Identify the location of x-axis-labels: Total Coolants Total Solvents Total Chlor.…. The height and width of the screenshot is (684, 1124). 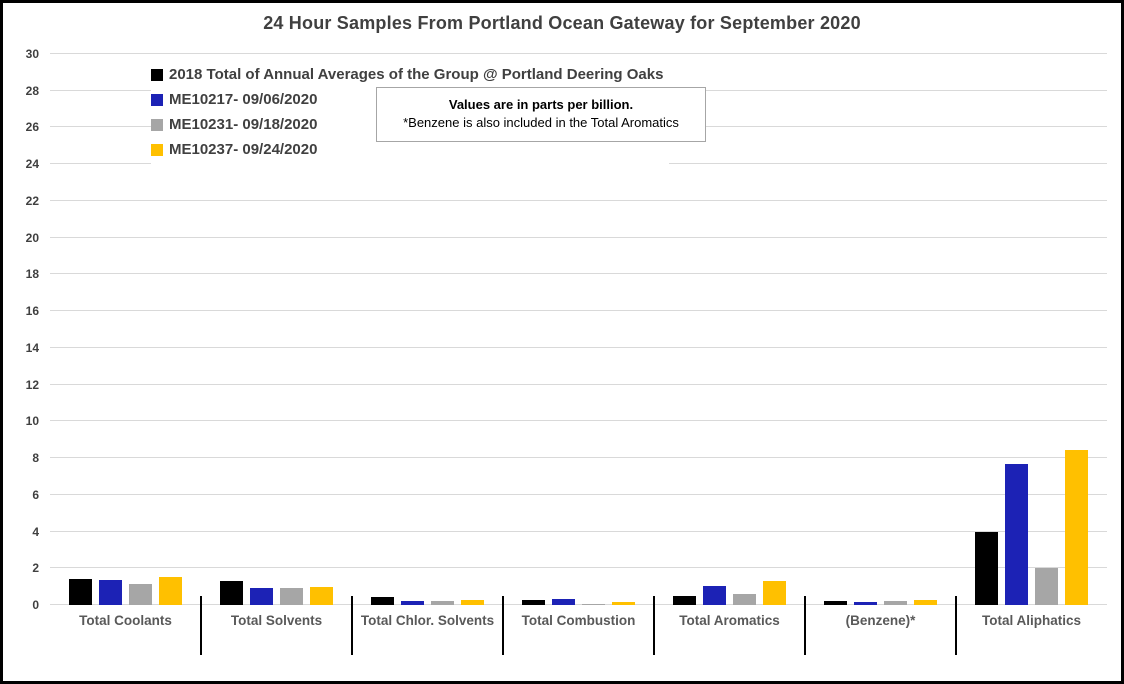
(578, 620).